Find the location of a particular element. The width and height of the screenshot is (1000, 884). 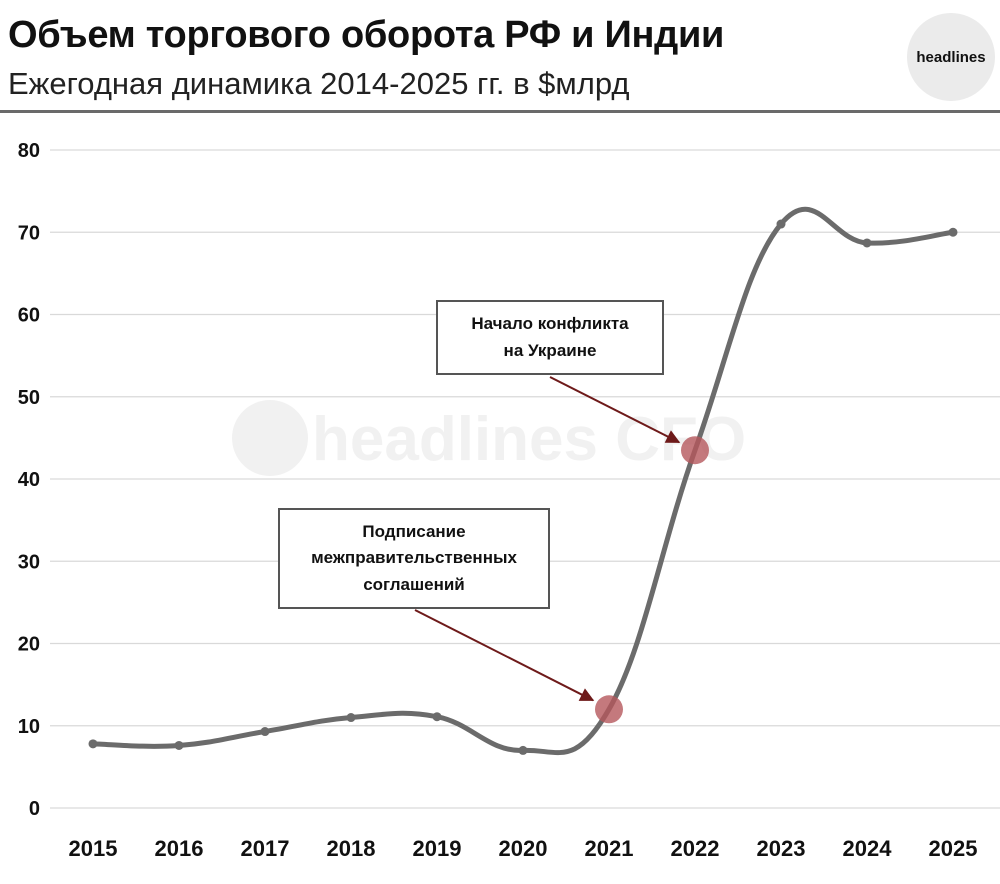

y-tick-label: 20 is located at coordinates (29, 645).